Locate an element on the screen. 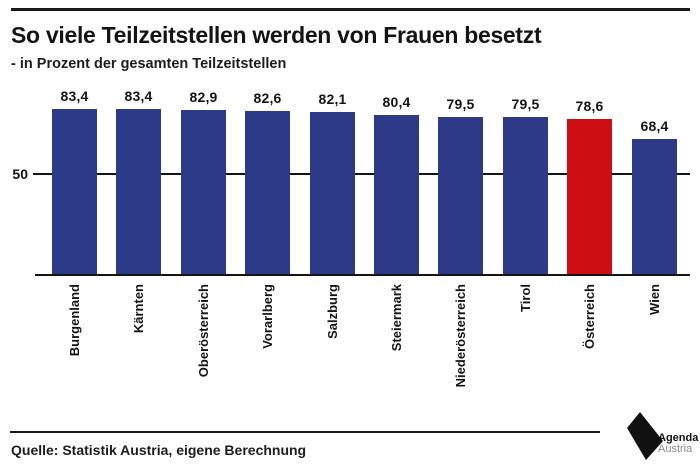 The width and height of the screenshot is (700, 474). logo-line1: Agenda is located at coordinates (678, 438).